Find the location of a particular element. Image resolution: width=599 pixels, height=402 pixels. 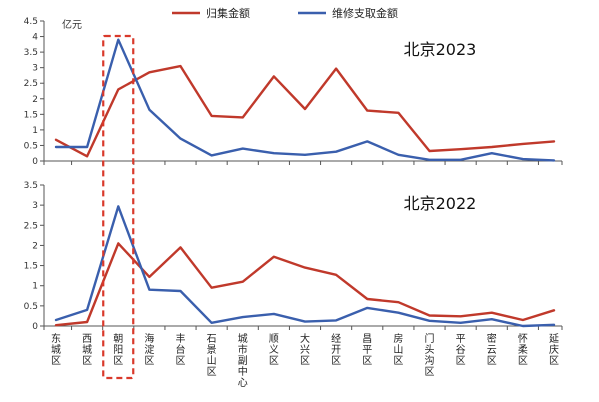

legend: 归集金额 维修支取金额 is located at coordinates (285, 13).